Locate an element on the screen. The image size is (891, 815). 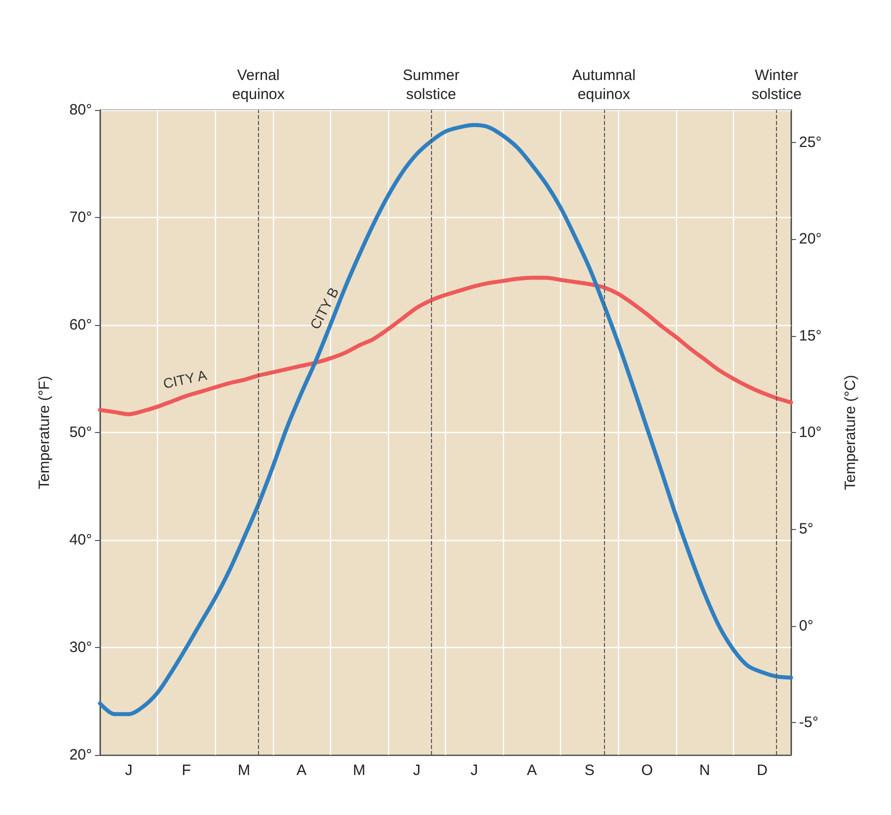
x-tick-label: D is located at coordinates (762, 770).